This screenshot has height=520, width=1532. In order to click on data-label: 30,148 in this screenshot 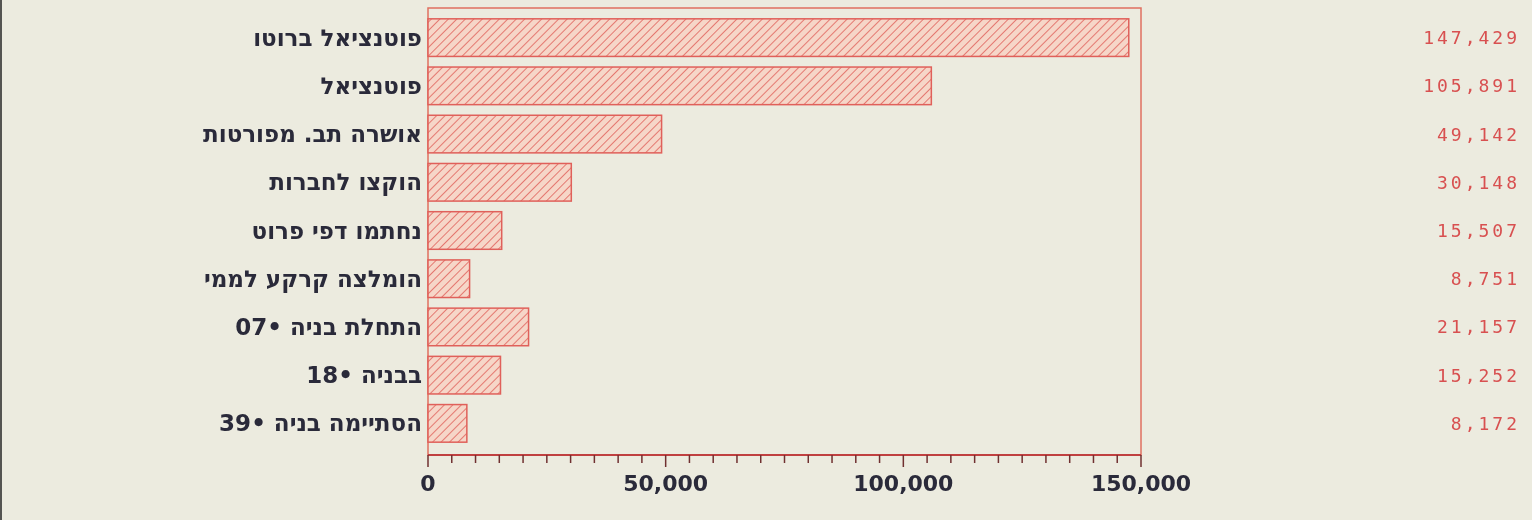, I will do `click(1478, 182)`.